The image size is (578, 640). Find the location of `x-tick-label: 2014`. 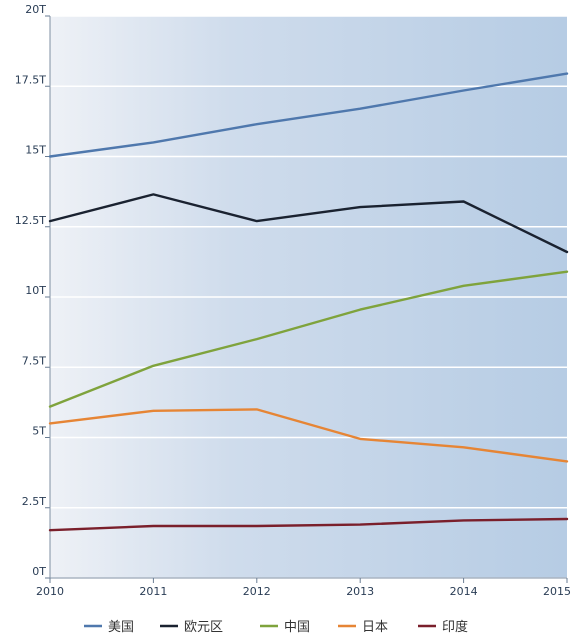

x-tick-label: 2014 is located at coordinates (464, 591).